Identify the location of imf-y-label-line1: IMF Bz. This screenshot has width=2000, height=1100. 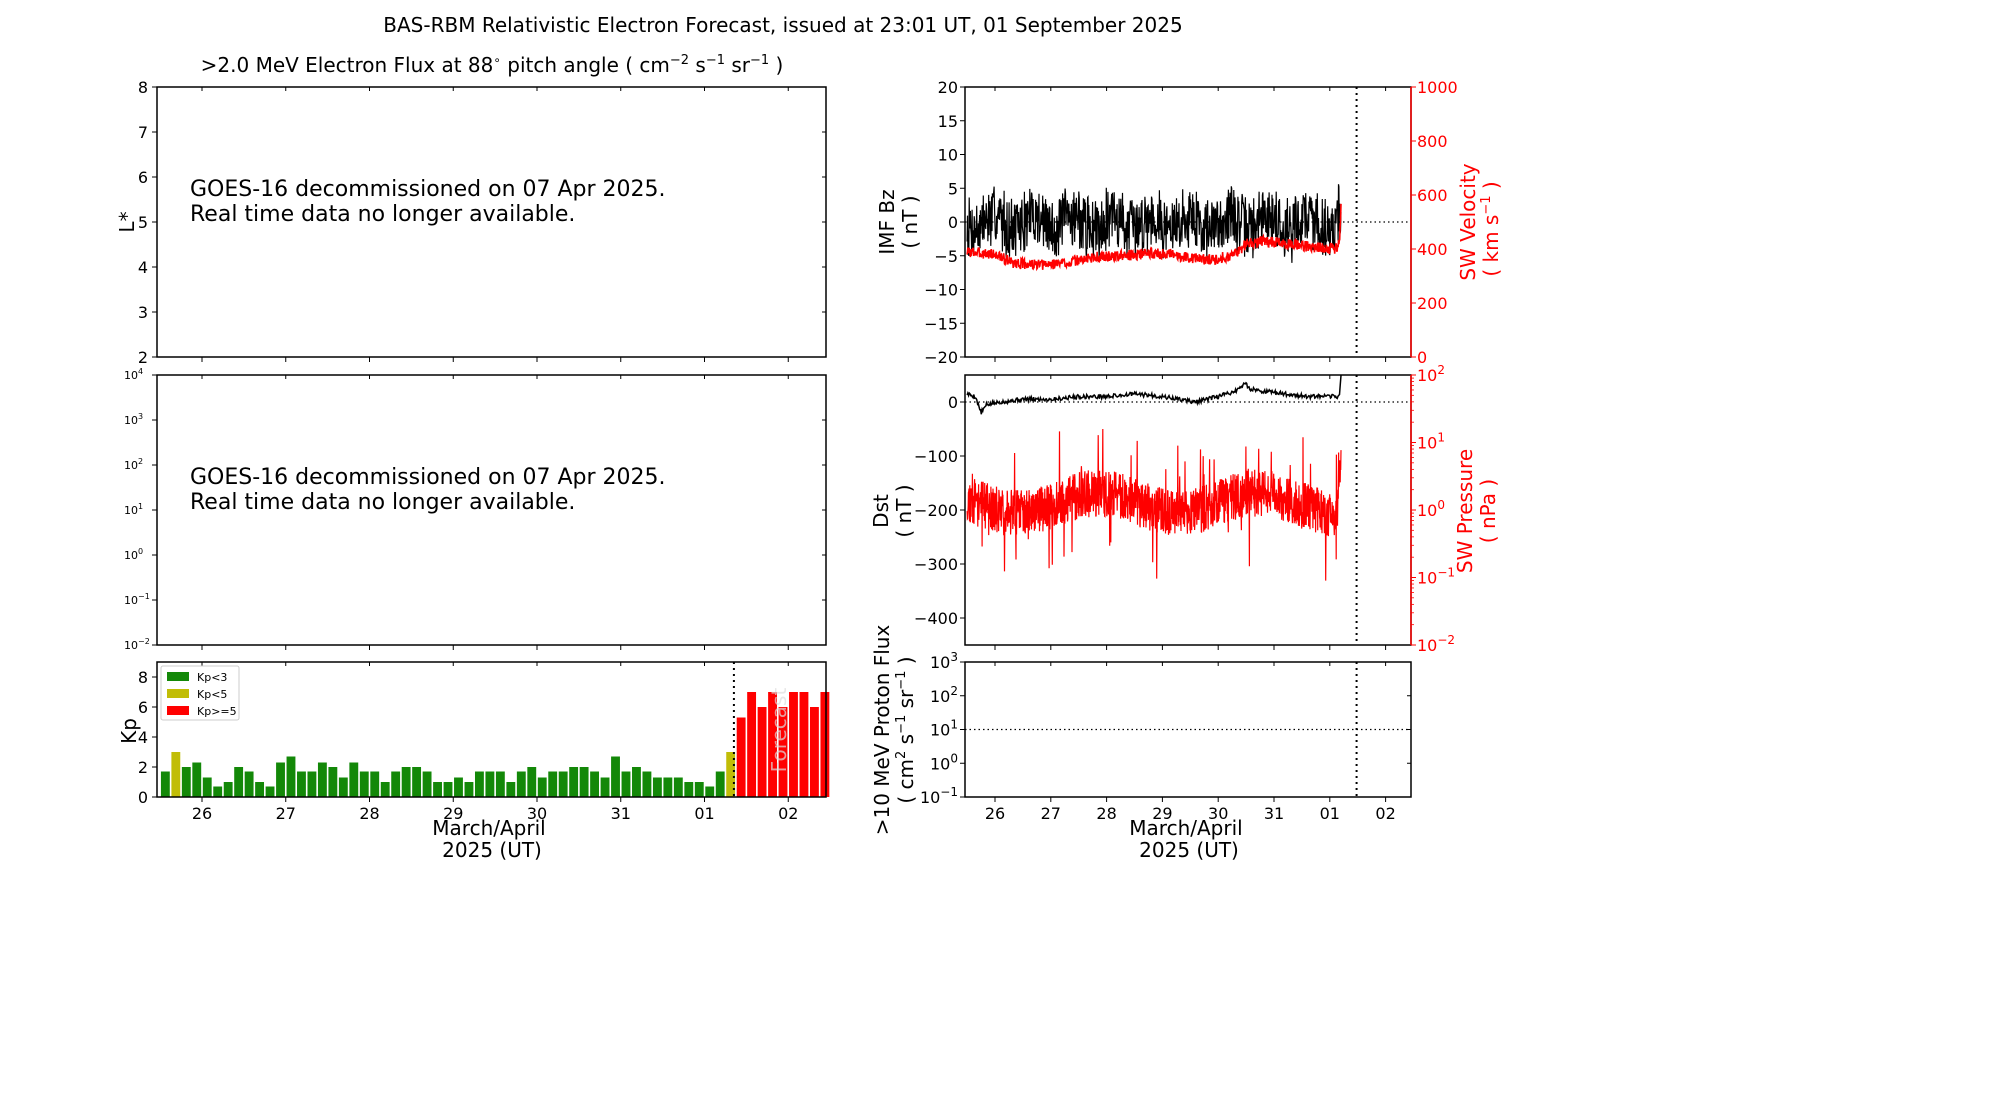
(887, 221).